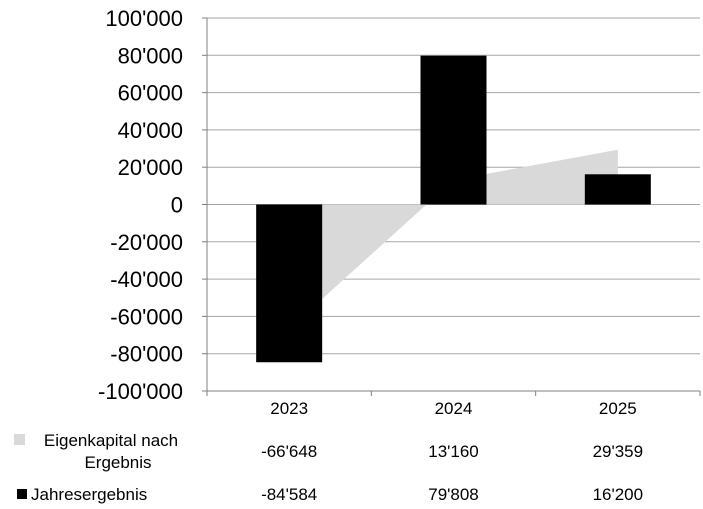 The image size is (703, 509). What do you see at coordinates (150, 93) in the screenshot?
I see `y-tick-label: 60'000` at bounding box center [150, 93].